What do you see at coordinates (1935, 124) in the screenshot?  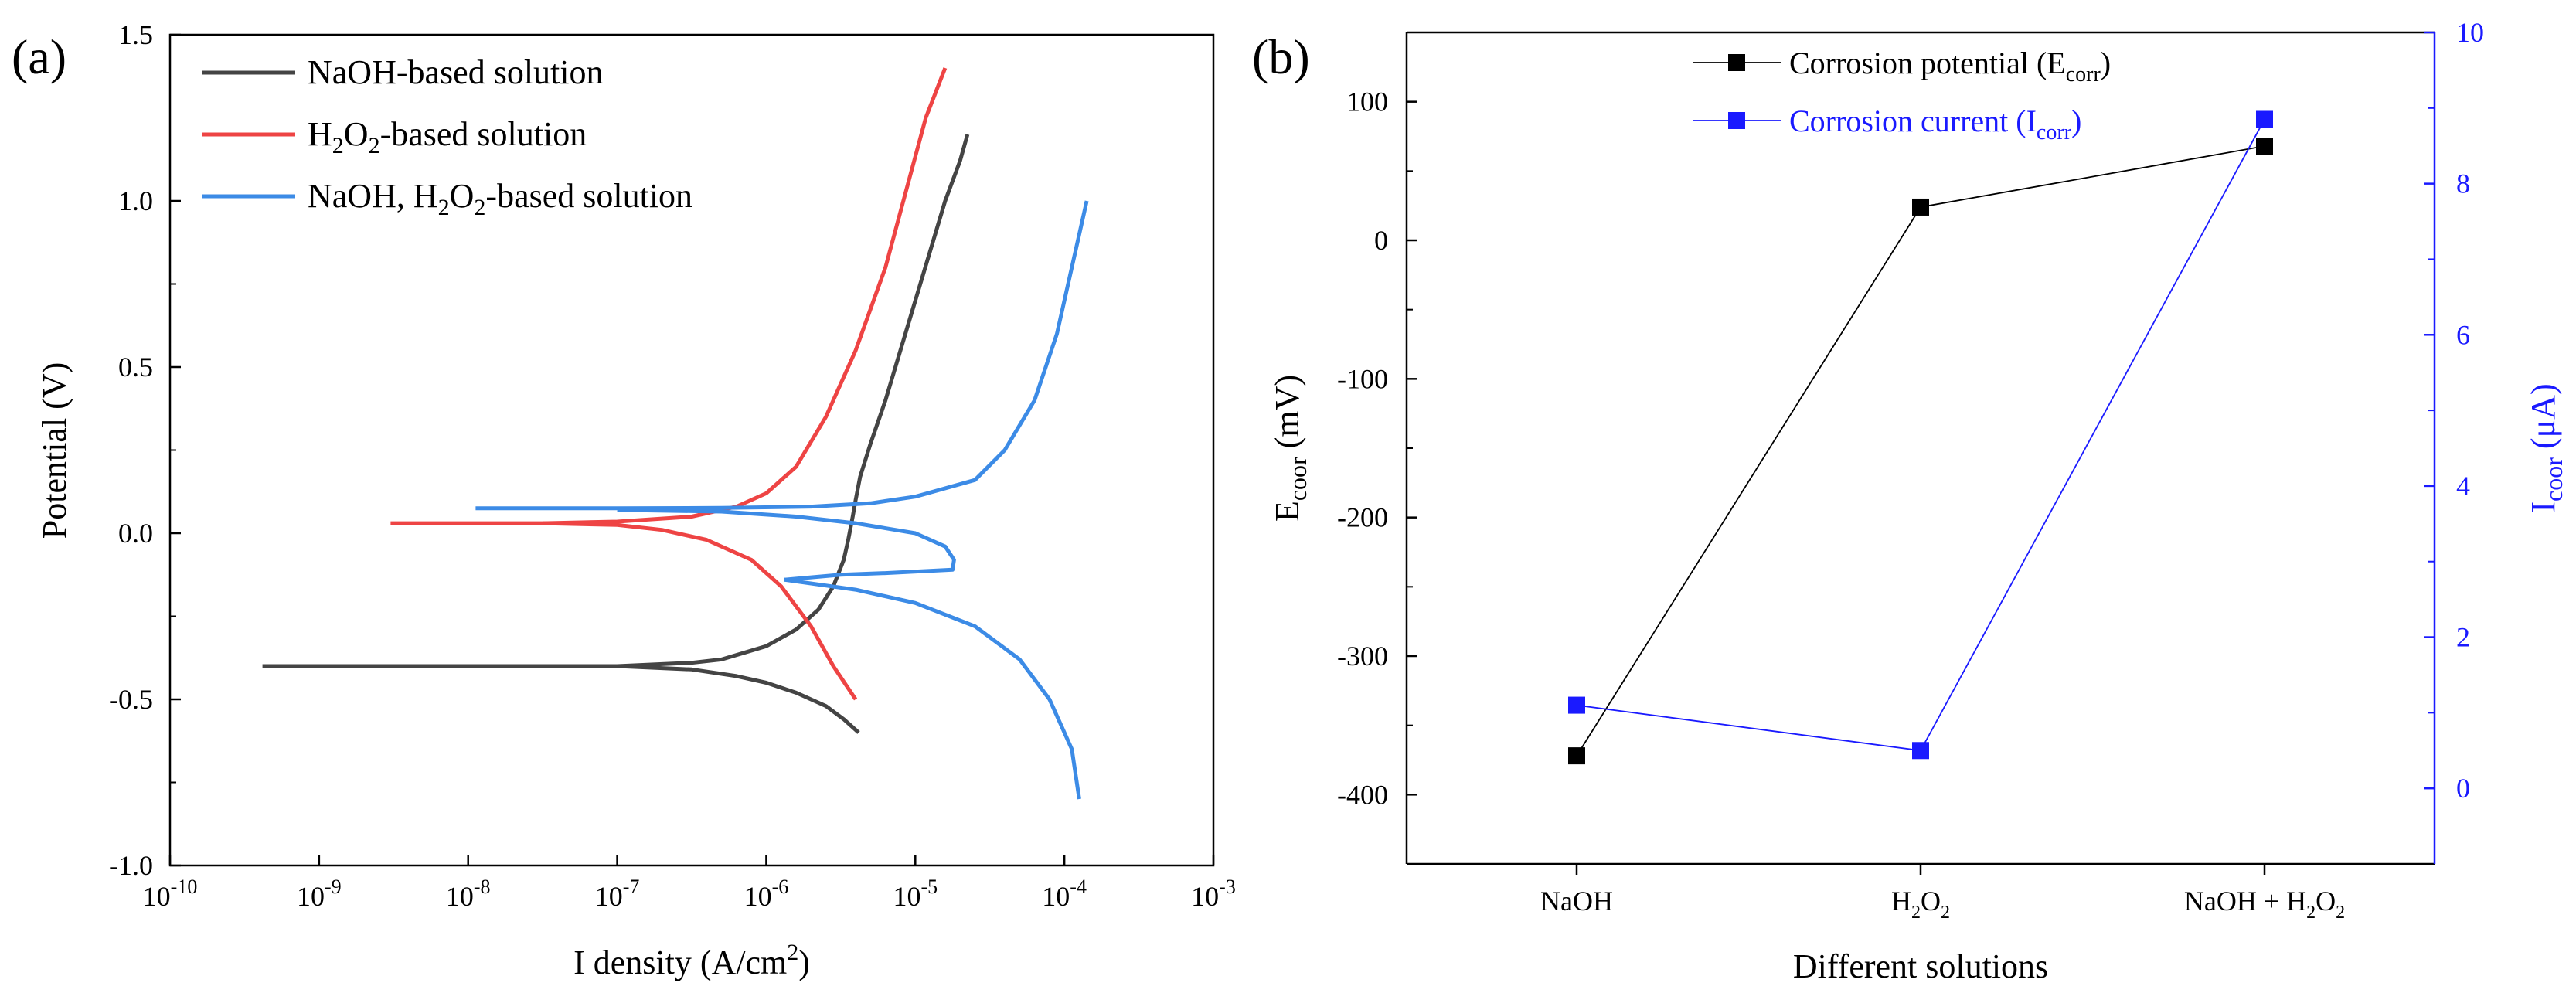 I see `legend-entry: Corrosion current (Icorr)` at bounding box center [1935, 124].